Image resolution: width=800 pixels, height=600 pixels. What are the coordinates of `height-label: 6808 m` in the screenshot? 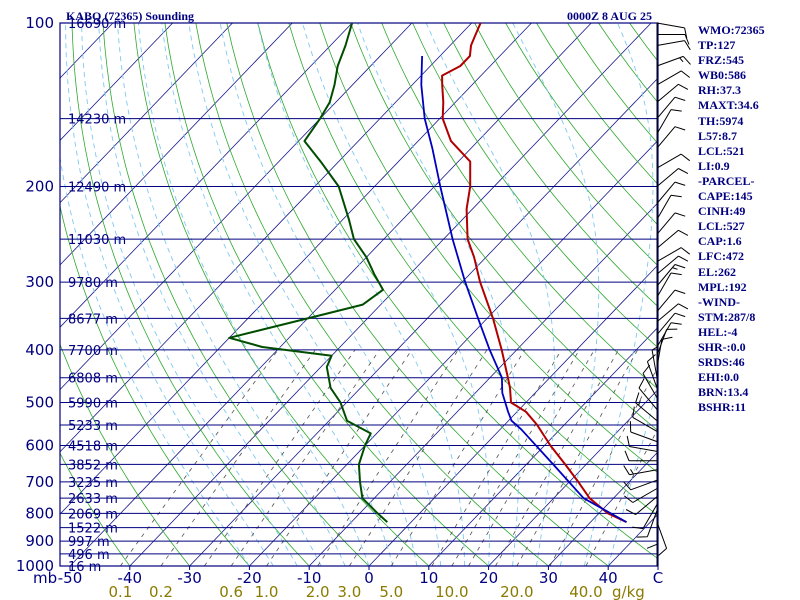 It's located at (93, 379).